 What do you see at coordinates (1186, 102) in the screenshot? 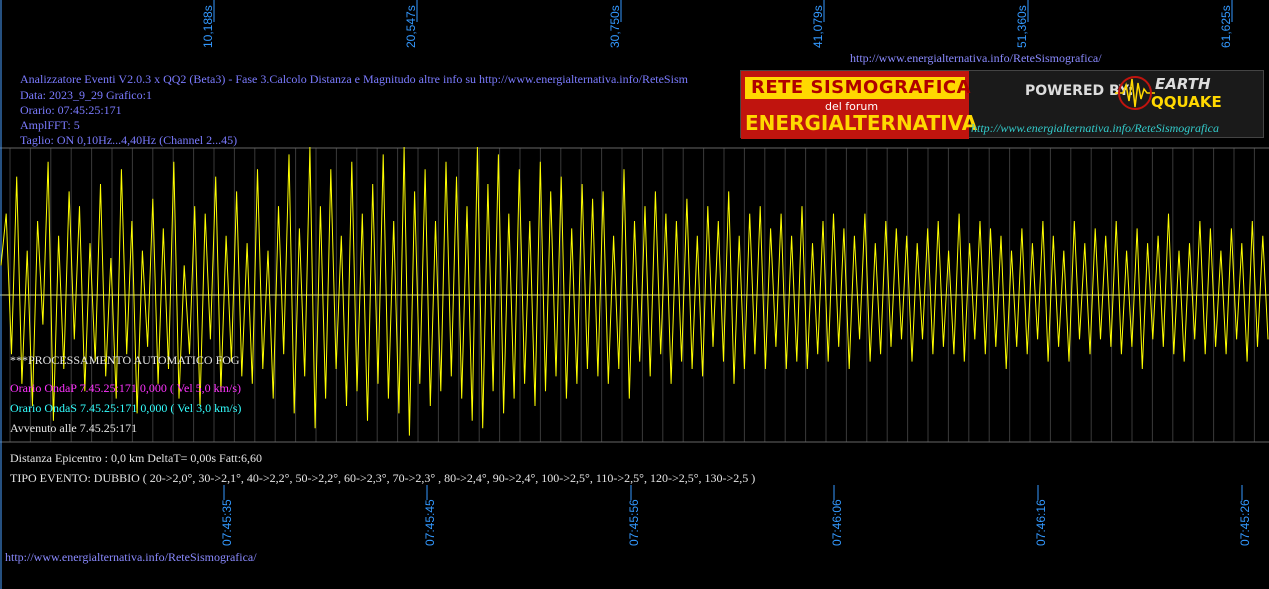
I see `logo-qquake: QQUAKE` at bounding box center [1186, 102].